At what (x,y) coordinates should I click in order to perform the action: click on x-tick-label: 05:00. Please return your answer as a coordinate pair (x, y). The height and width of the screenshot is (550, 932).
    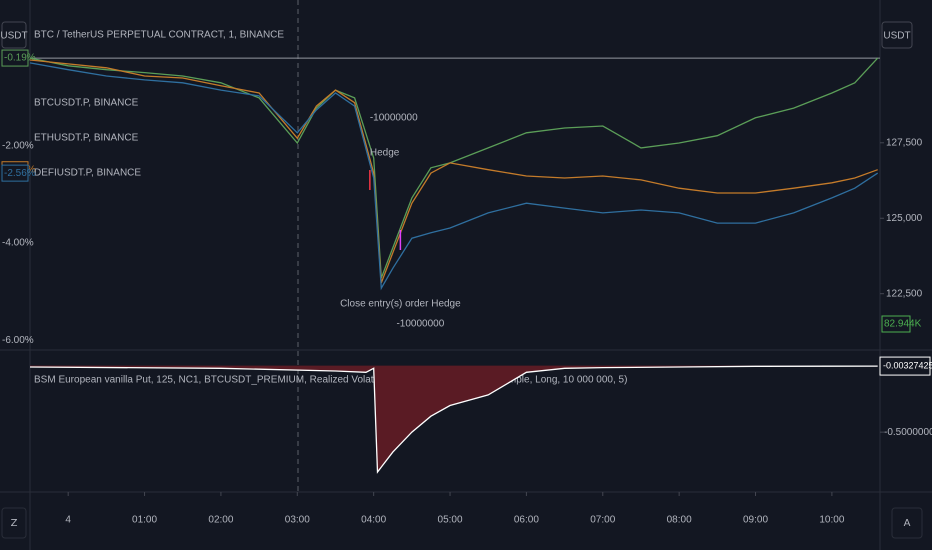
    Looking at the image, I should click on (450, 520).